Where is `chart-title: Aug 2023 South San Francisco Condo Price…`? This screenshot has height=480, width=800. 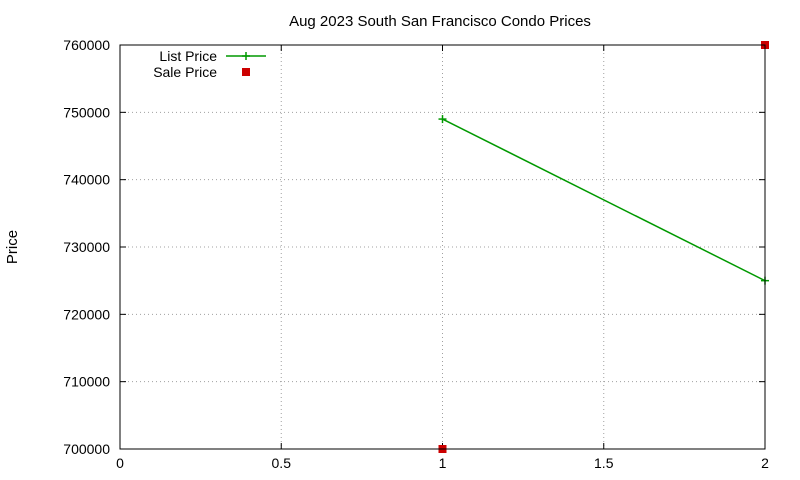 chart-title: Aug 2023 South San Francisco Condo Price… is located at coordinates (440, 21).